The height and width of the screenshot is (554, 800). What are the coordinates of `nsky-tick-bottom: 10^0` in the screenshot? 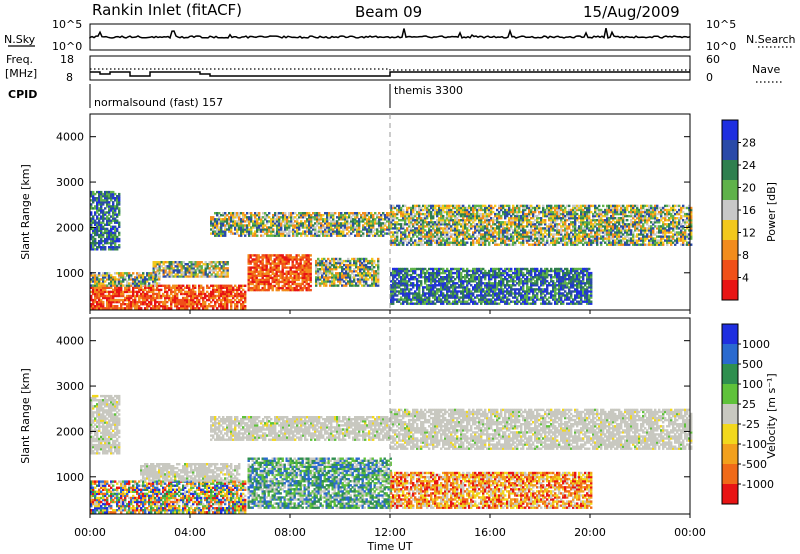 It's located at (67, 46).